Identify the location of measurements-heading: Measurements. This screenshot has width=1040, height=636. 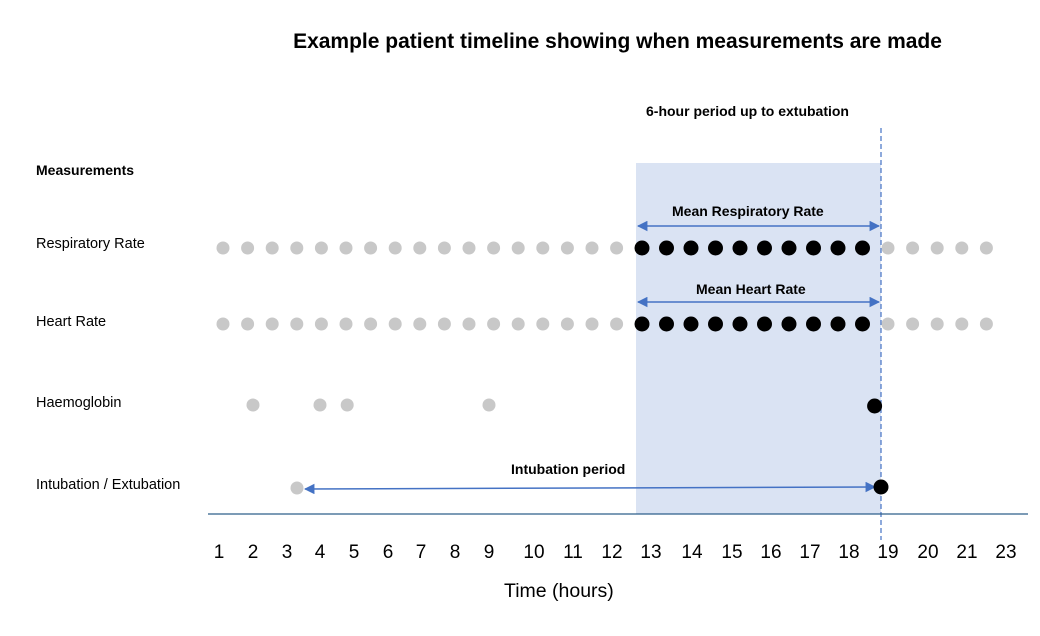
(85, 170).